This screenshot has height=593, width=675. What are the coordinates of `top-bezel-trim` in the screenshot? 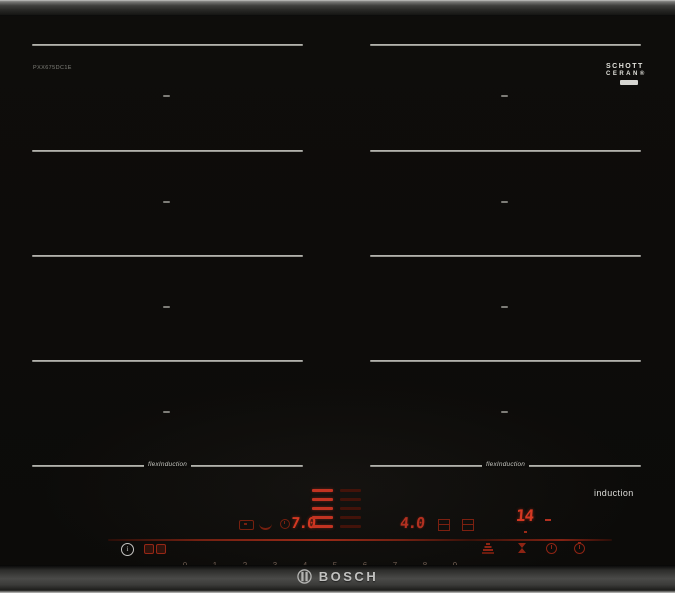 It's located at (337, 8).